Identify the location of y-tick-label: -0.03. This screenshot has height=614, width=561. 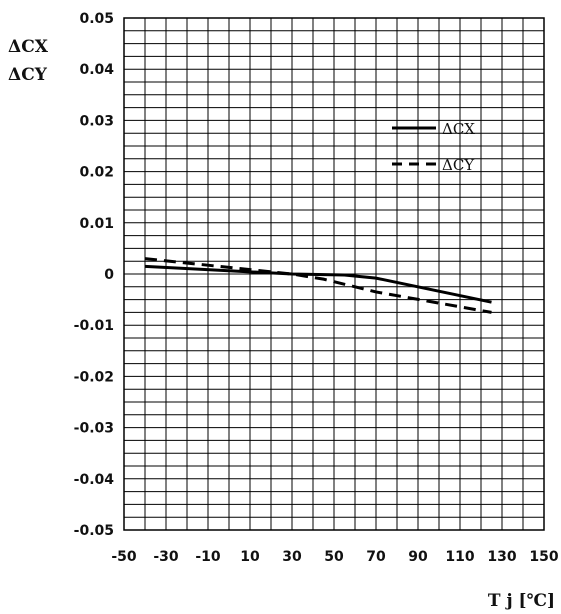
(94, 429).